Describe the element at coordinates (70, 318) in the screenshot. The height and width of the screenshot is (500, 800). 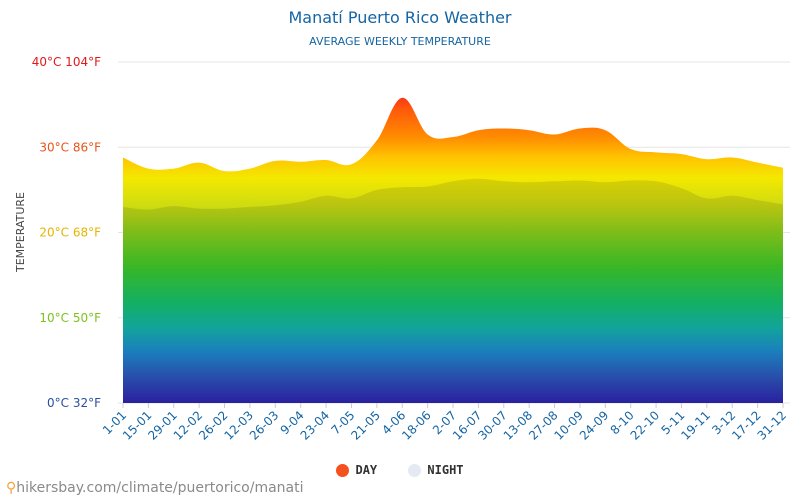
I see `y-tick-label: 10°C 50°F` at that location.